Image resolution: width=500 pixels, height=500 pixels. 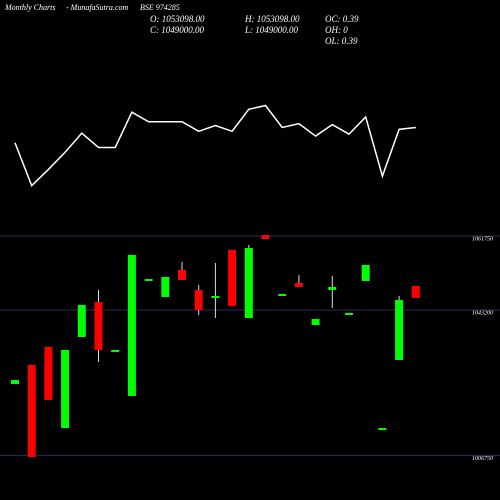 I want to click on info: H: 1053098.00, so click(x=272, y=19).